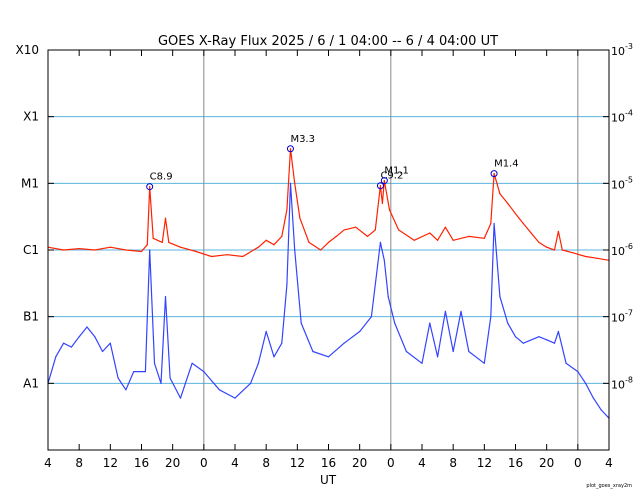  What do you see at coordinates (629, 179) in the screenshot?
I see `y-right-tick-exponent: -5` at bounding box center [629, 179].